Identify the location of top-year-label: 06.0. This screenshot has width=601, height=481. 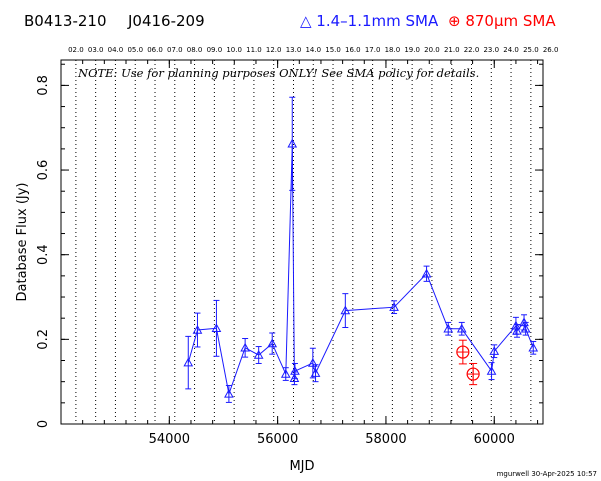
(155, 50).